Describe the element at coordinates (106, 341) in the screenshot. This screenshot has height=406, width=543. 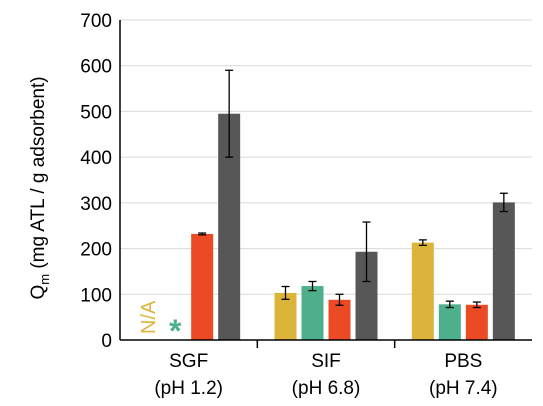
I see `y-tick-label: 0` at that location.